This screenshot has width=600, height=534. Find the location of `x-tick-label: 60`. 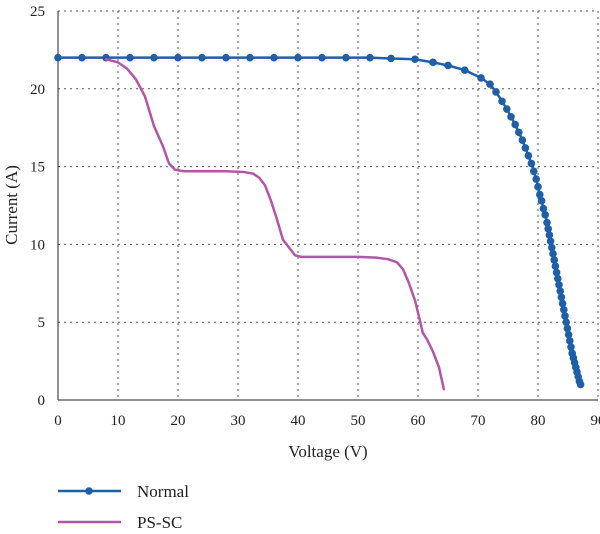

x-tick-label: 60 is located at coordinates (418, 421).